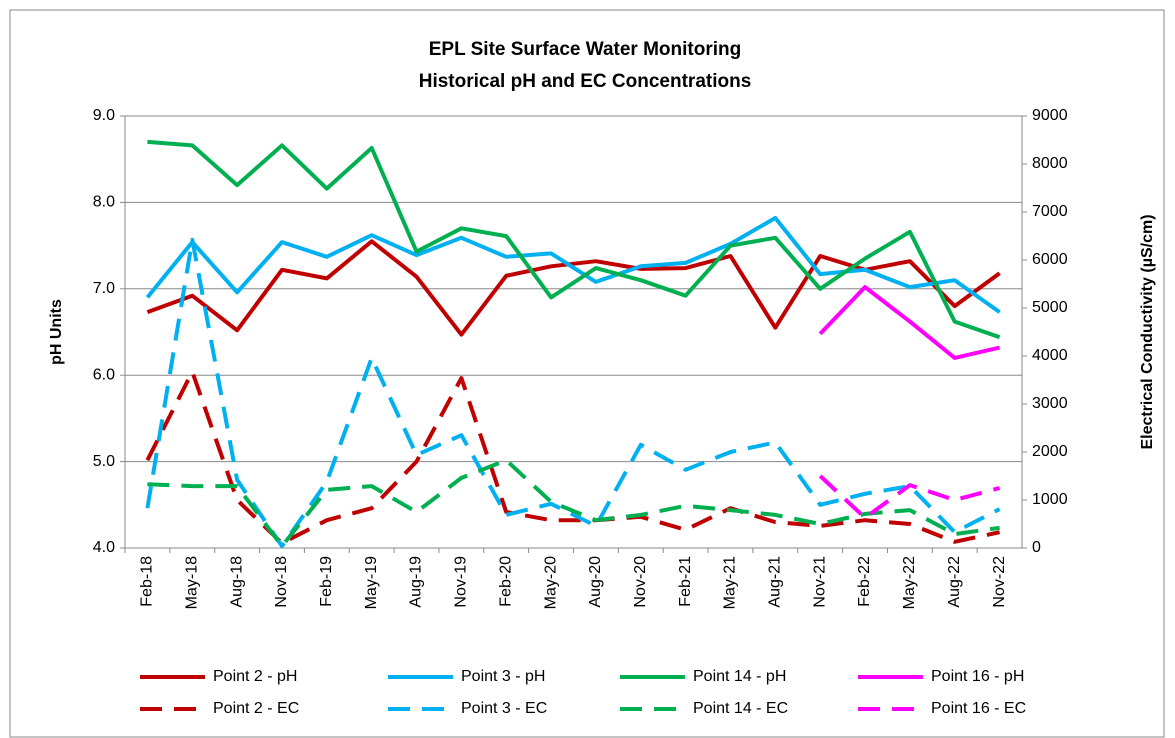 The height and width of the screenshot is (738, 1175). What do you see at coordinates (585, 81) in the screenshot?
I see `chart-title: Historical pH and EC Concentrations` at bounding box center [585, 81].